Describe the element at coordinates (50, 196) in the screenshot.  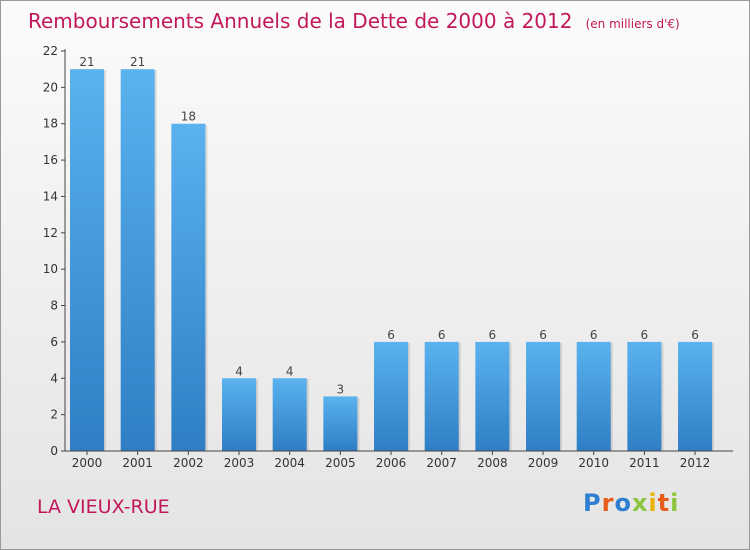
I see `y-tick-label: 14` at that location.